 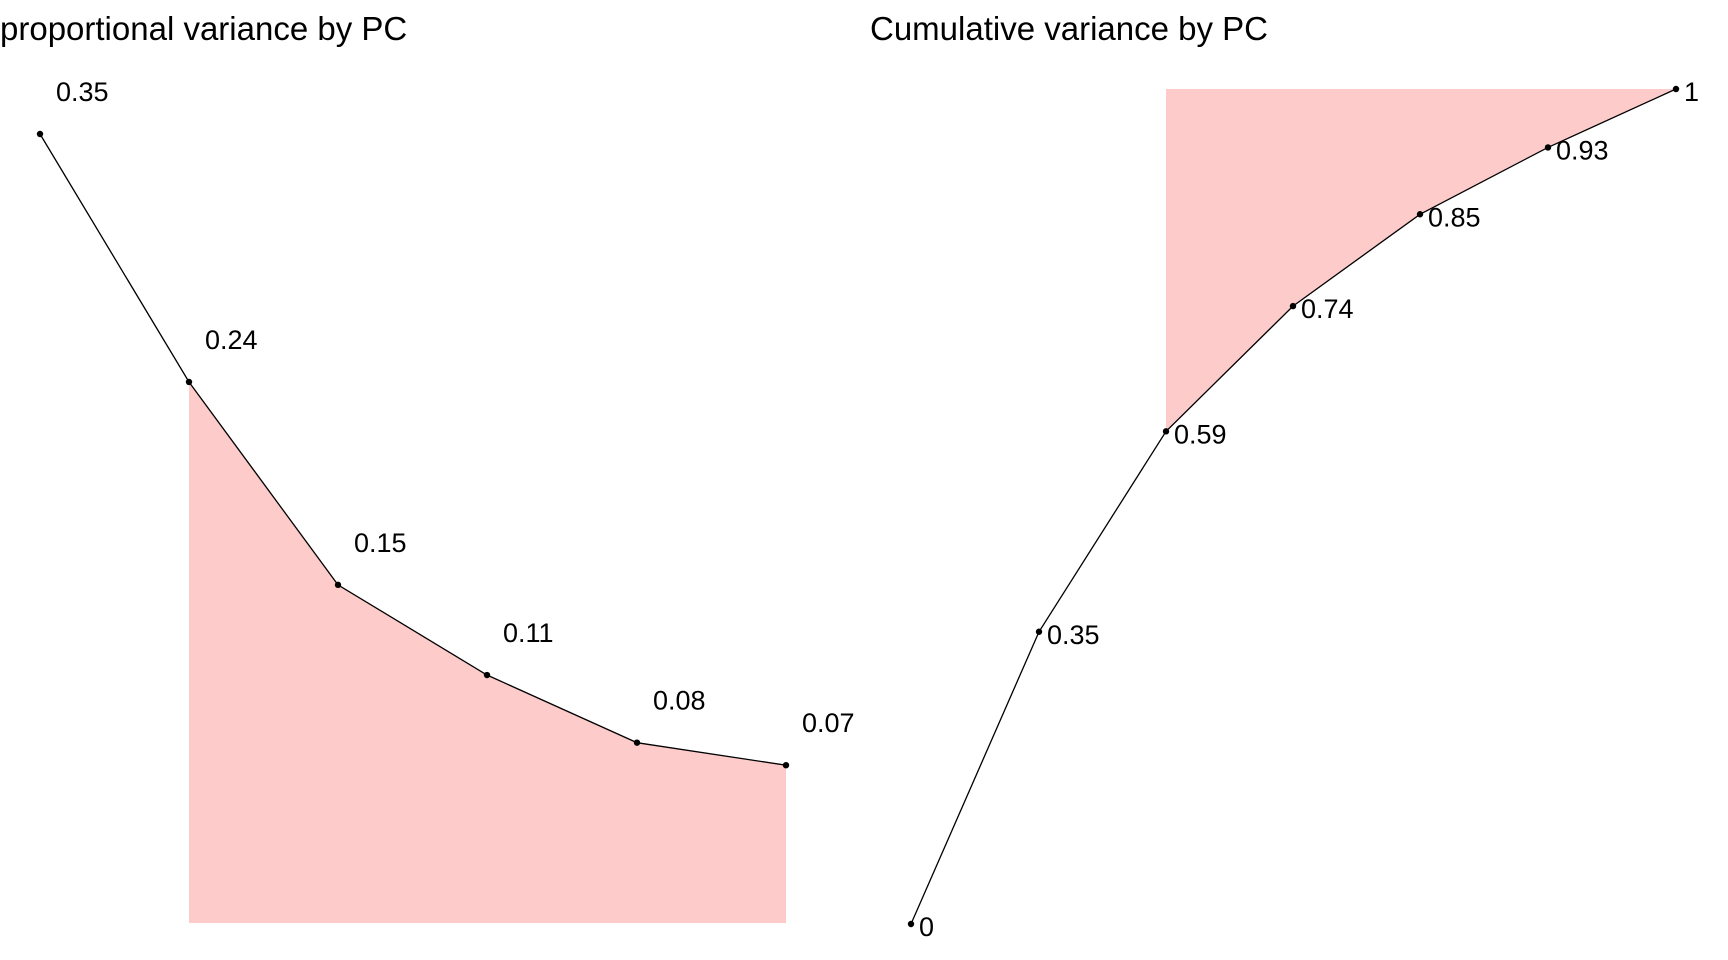 I want to click on data-label: 0.07, so click(x=828, y=723).